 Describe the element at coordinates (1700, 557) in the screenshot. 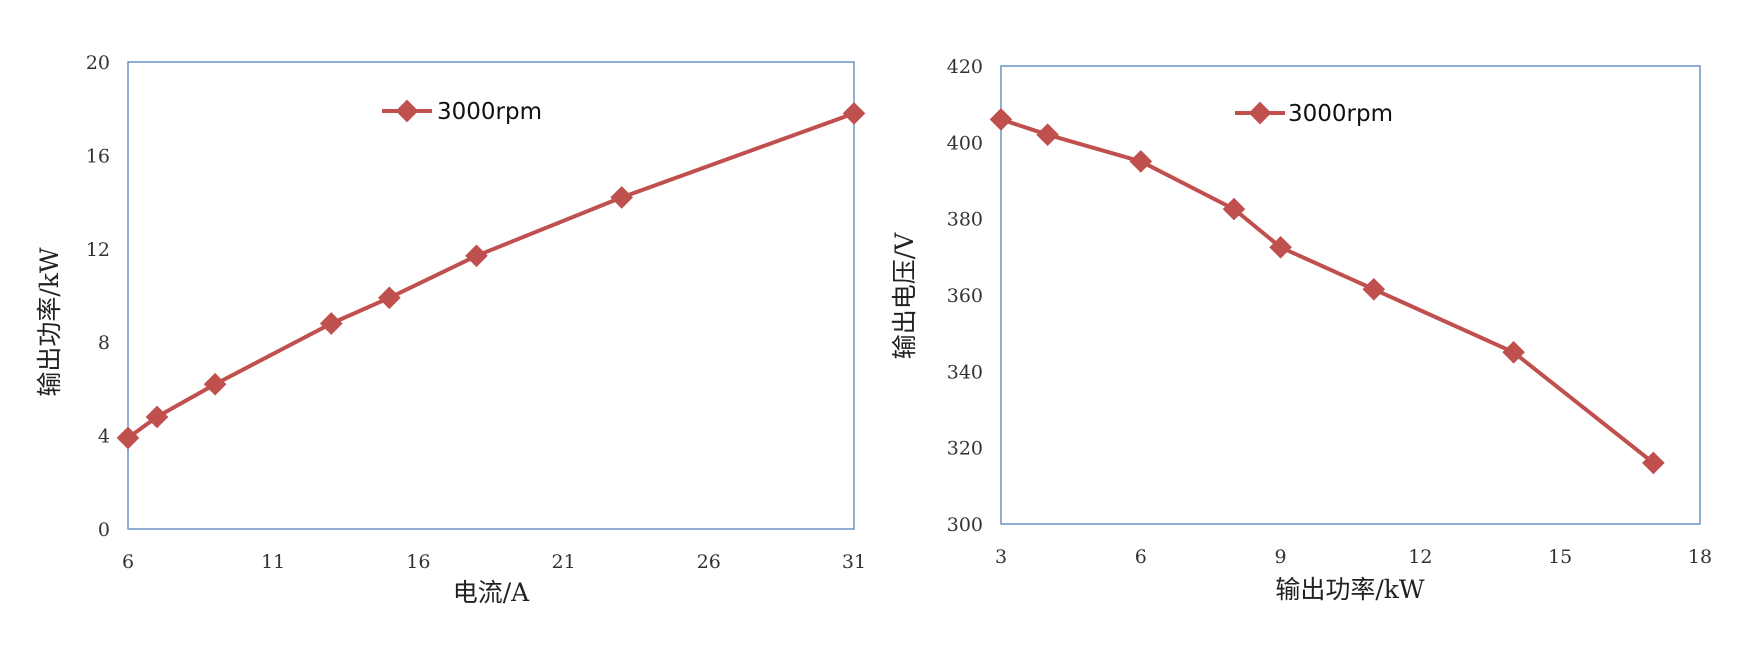

I see `x-tick-label: 18` at that location.